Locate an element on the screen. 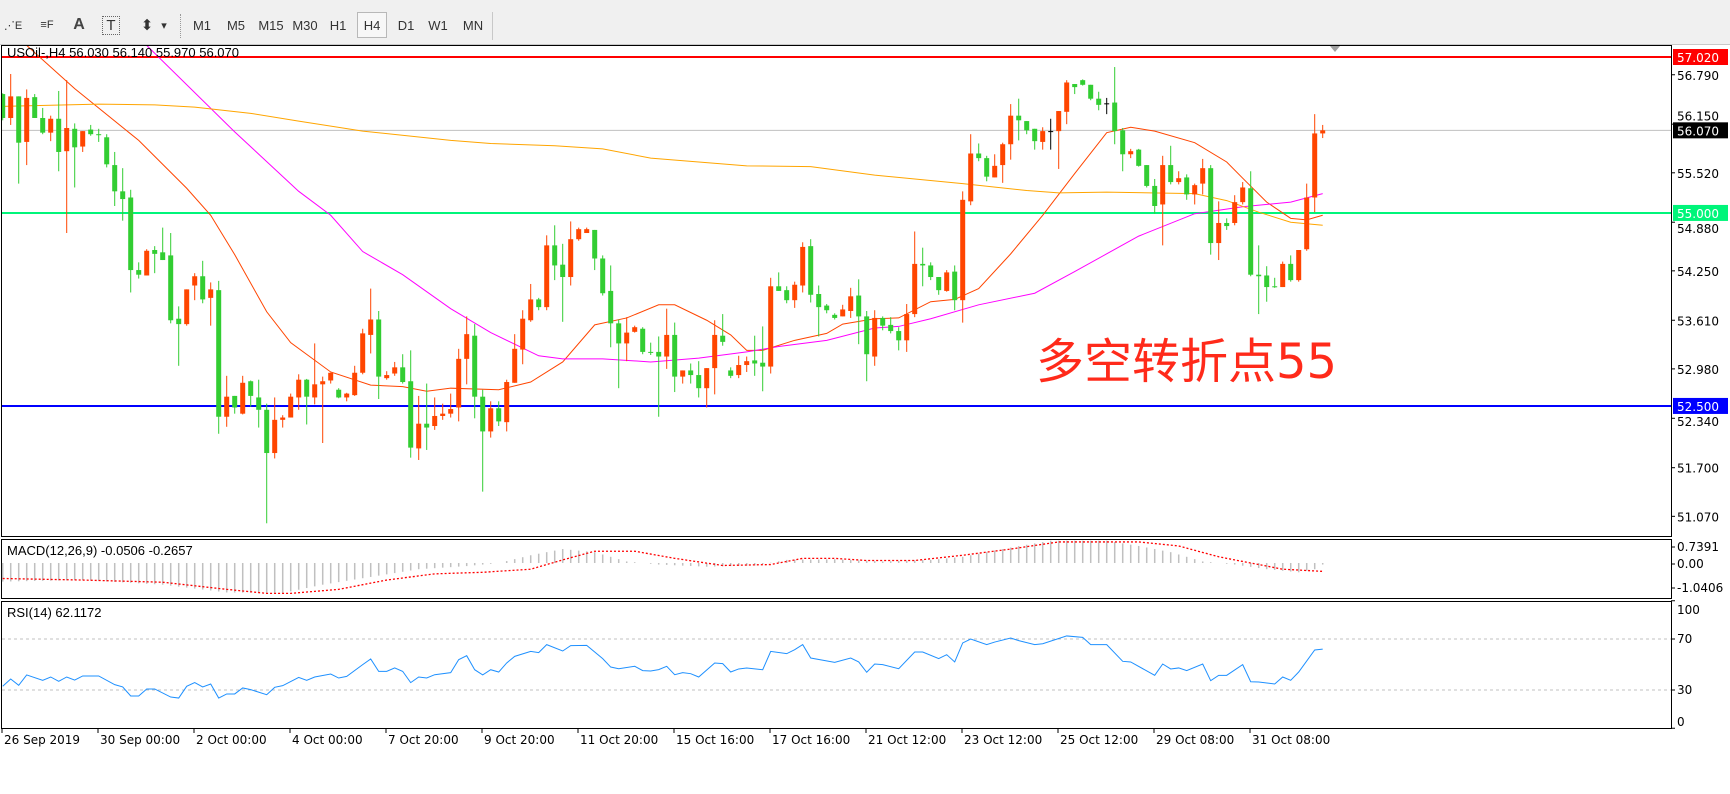 This screenshot has width=1730, height=794. x-tick-label: 26 Sep 2019 is located at coordinates (42, 740).